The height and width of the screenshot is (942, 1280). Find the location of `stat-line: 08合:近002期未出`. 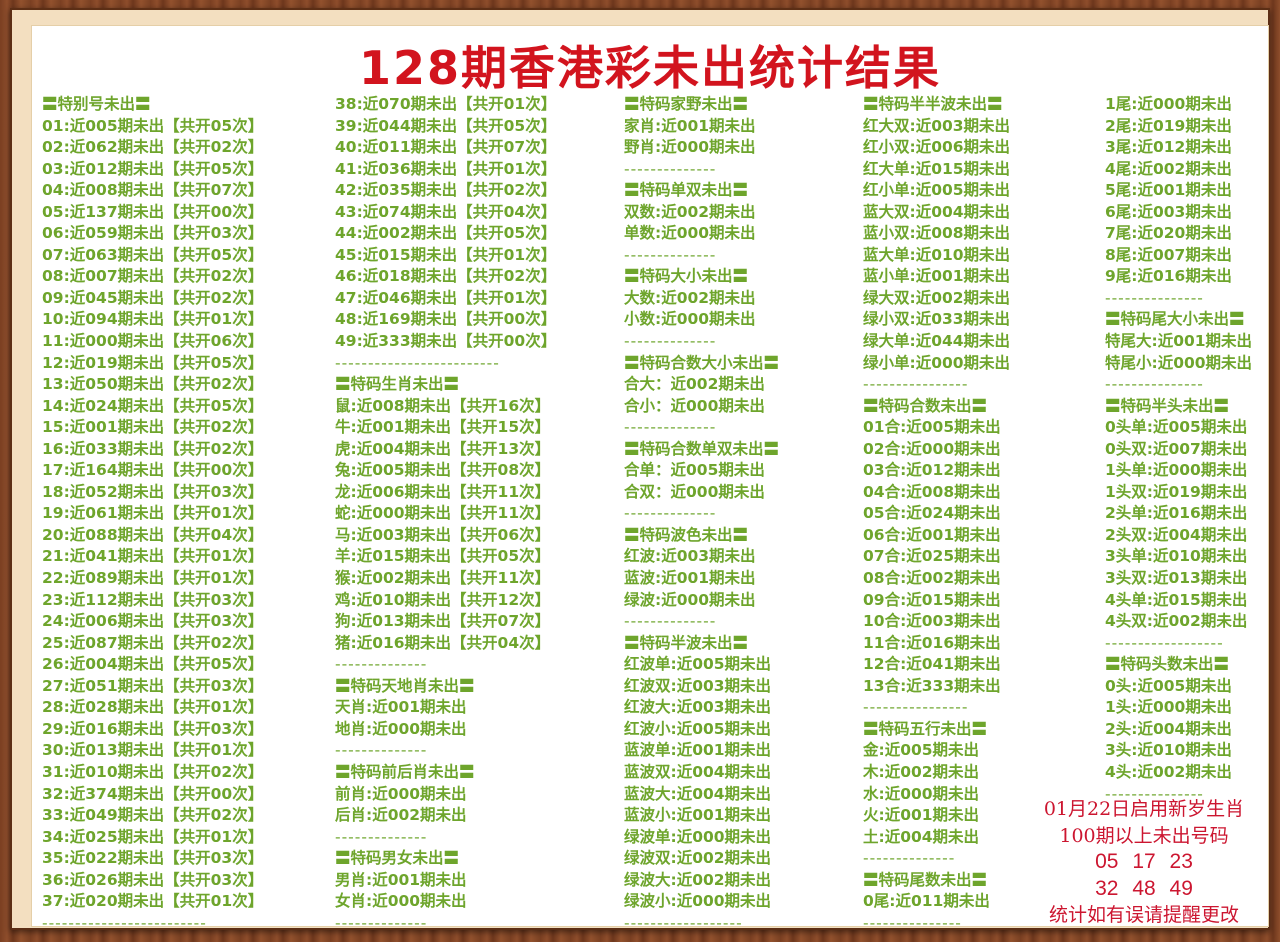

stat-line: 08合:近002期未出 is located at coordinates (932, 578).